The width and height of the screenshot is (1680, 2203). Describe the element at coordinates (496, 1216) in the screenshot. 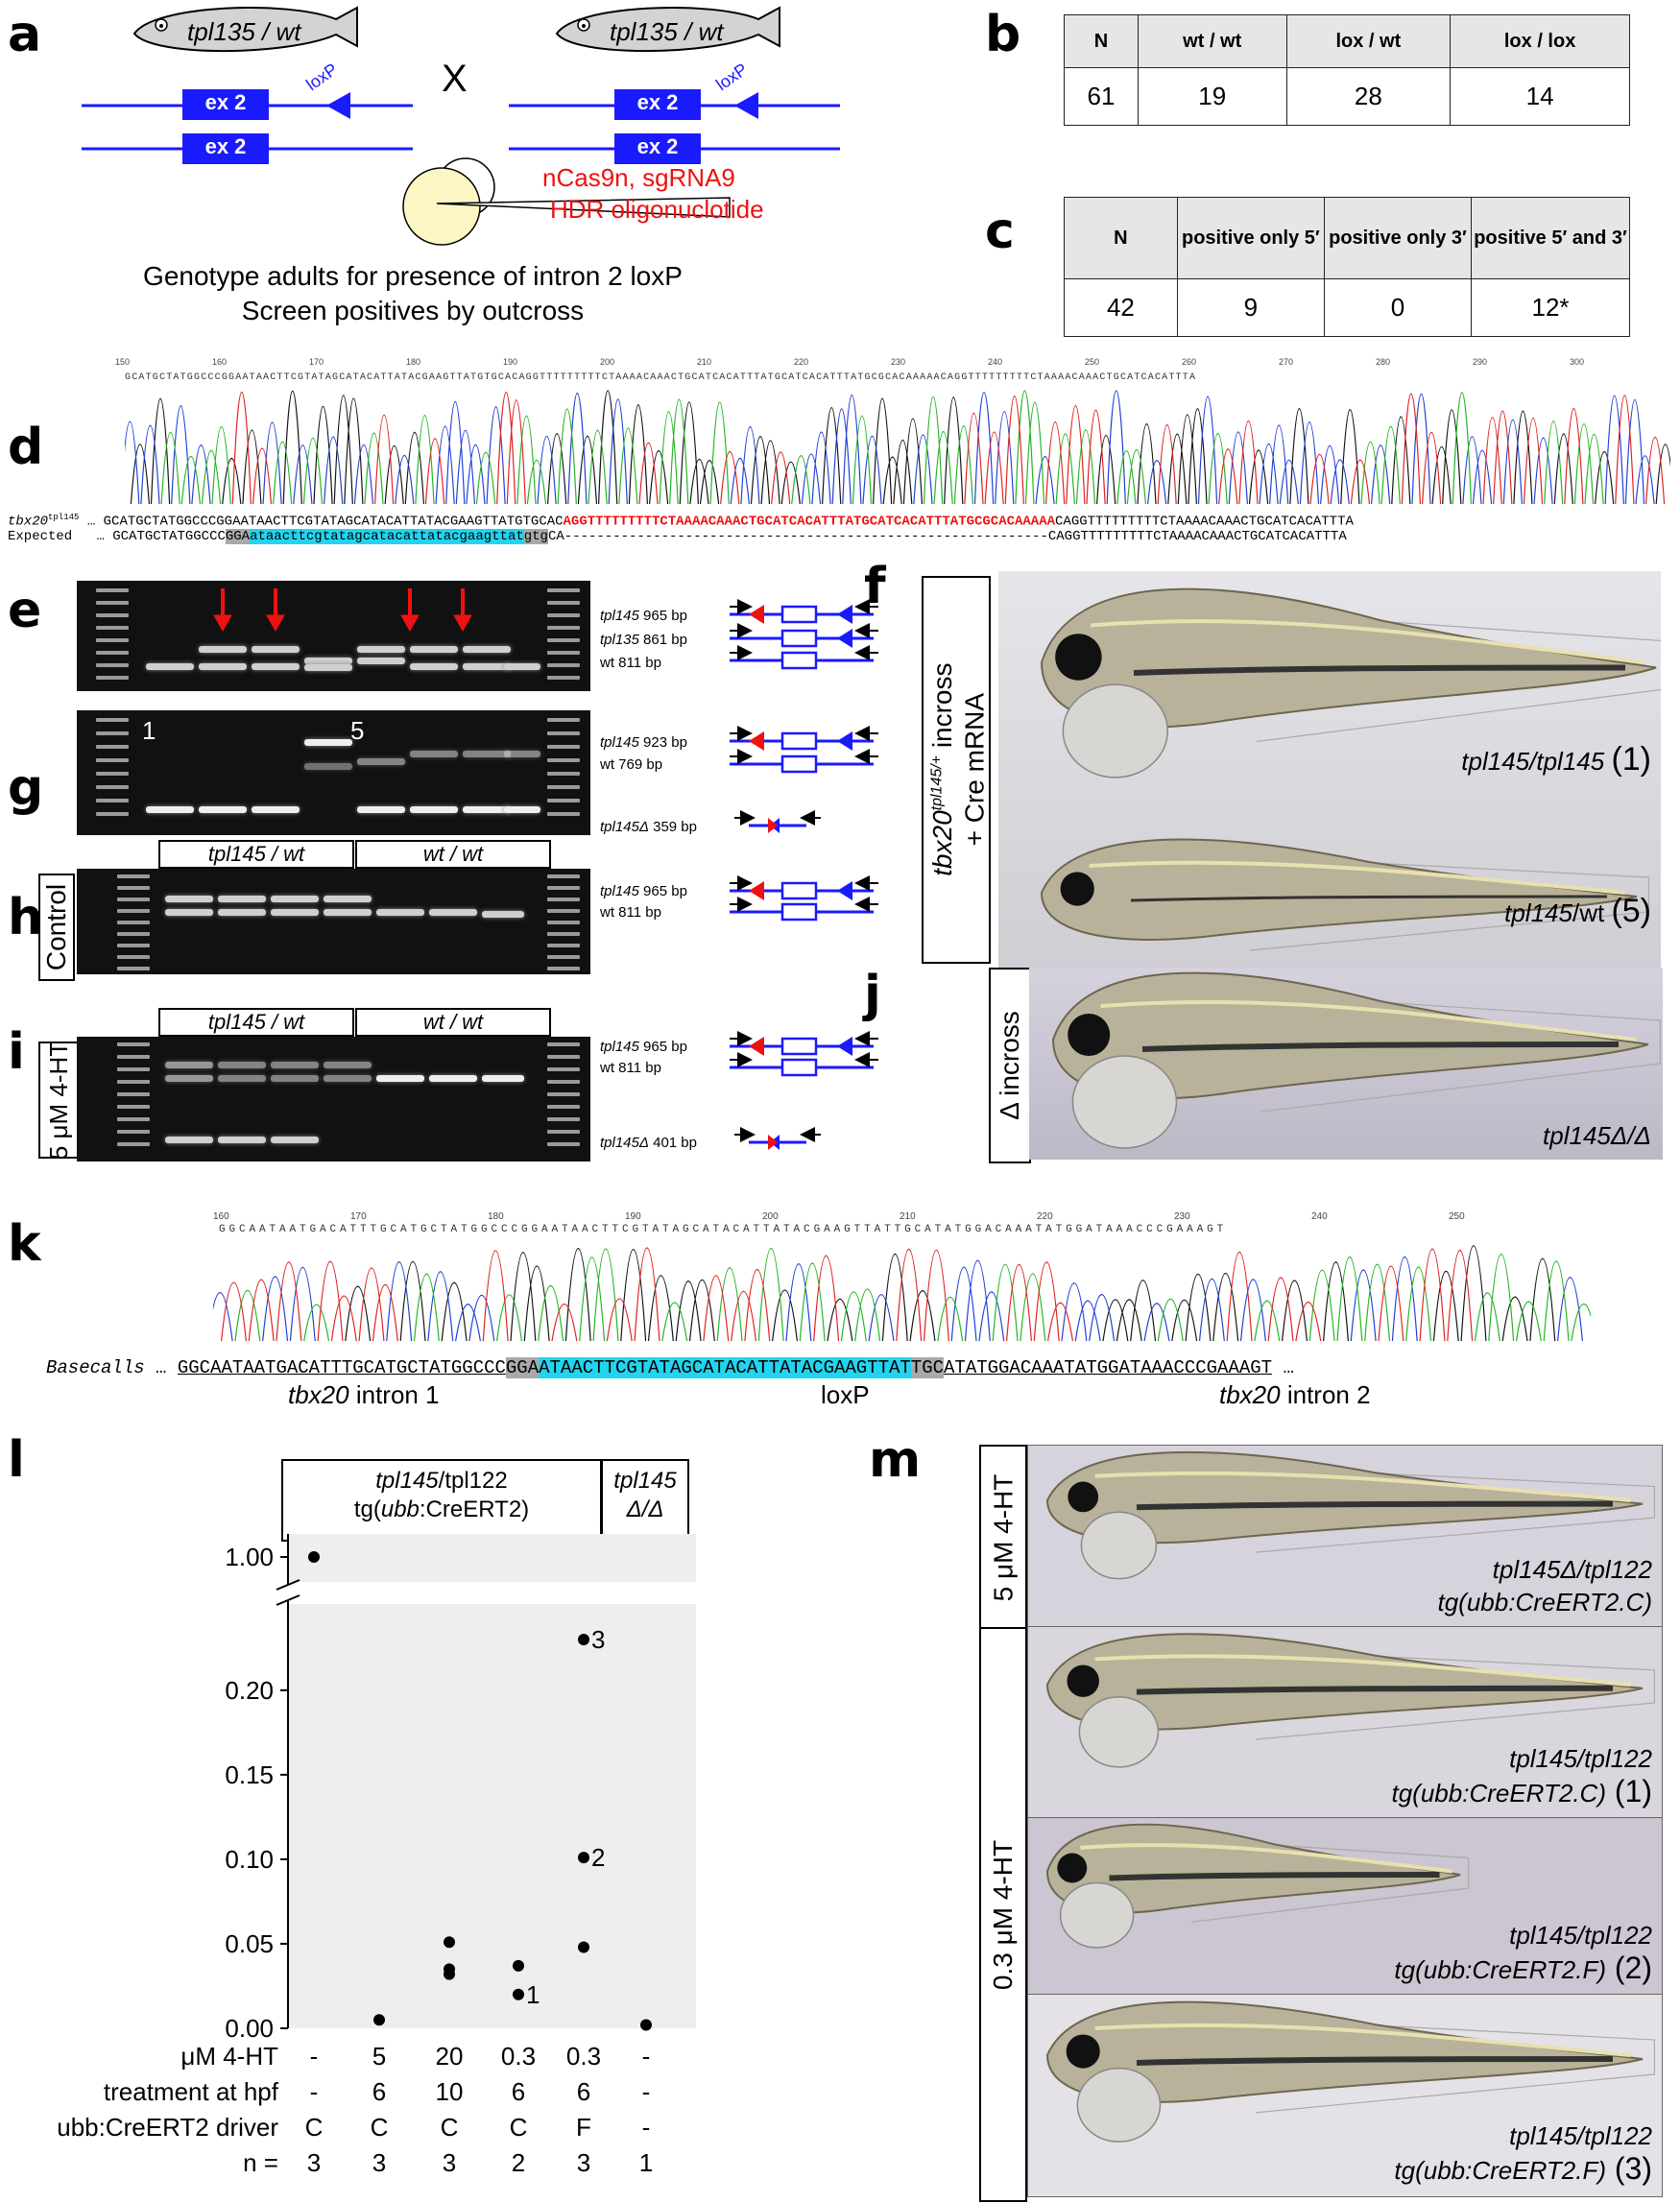

I see `ruler-tick: 180` at that location.